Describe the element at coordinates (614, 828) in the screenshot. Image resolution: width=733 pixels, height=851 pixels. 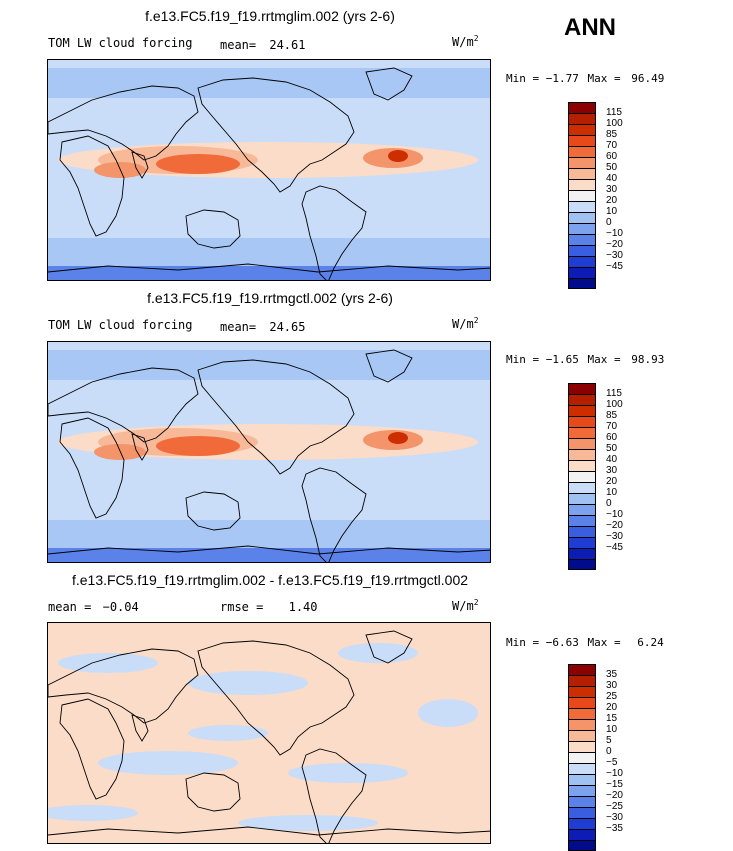
I see `colorbar-tick-label: −35` at that location.